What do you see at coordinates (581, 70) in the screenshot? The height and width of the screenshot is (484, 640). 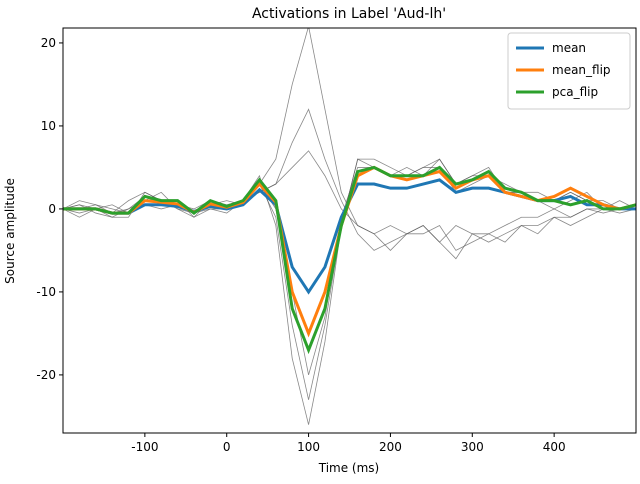 I see `legend-label: mean_flip` at bounding box center [581, 70].